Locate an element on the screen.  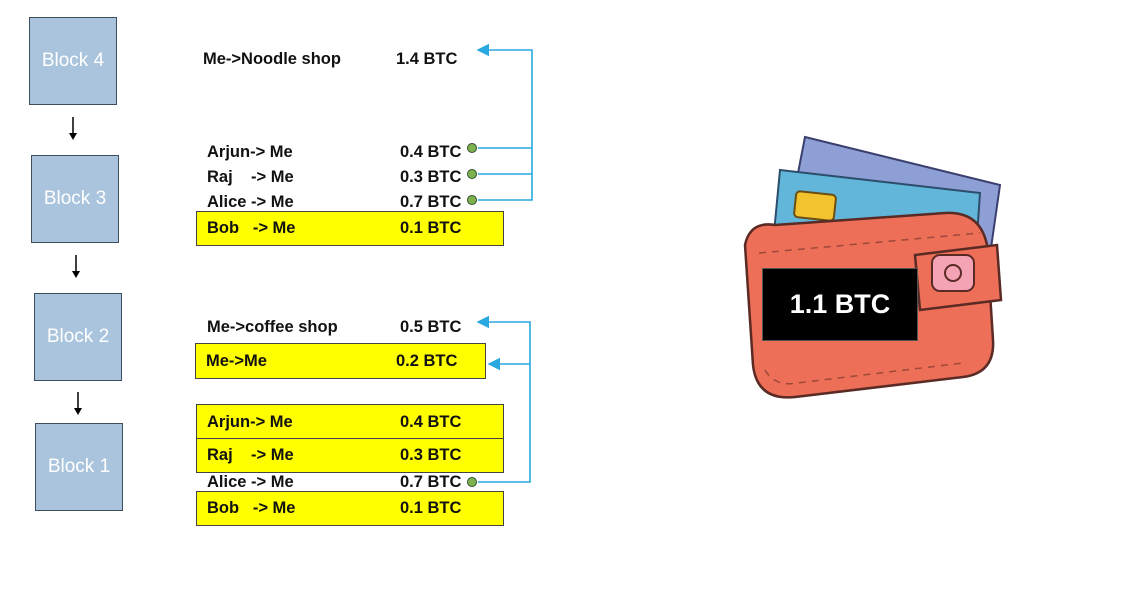
tx-amount: 0.2 BTC is located at coordinates (427, 361).